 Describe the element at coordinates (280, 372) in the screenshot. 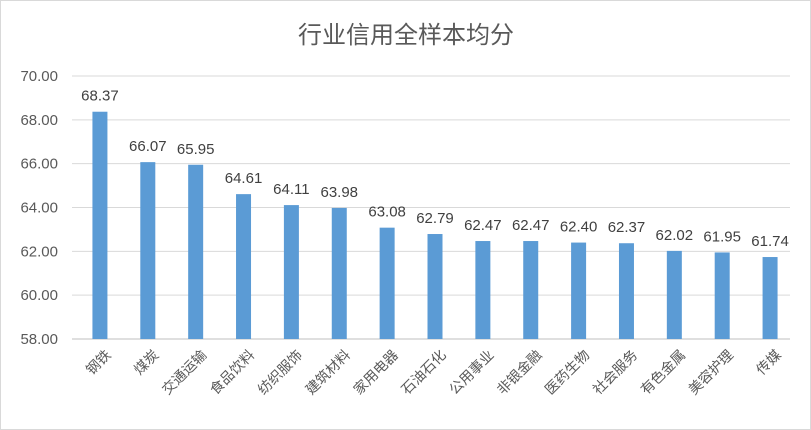

I see `x-tick-label: 纺织服饰` at that location.